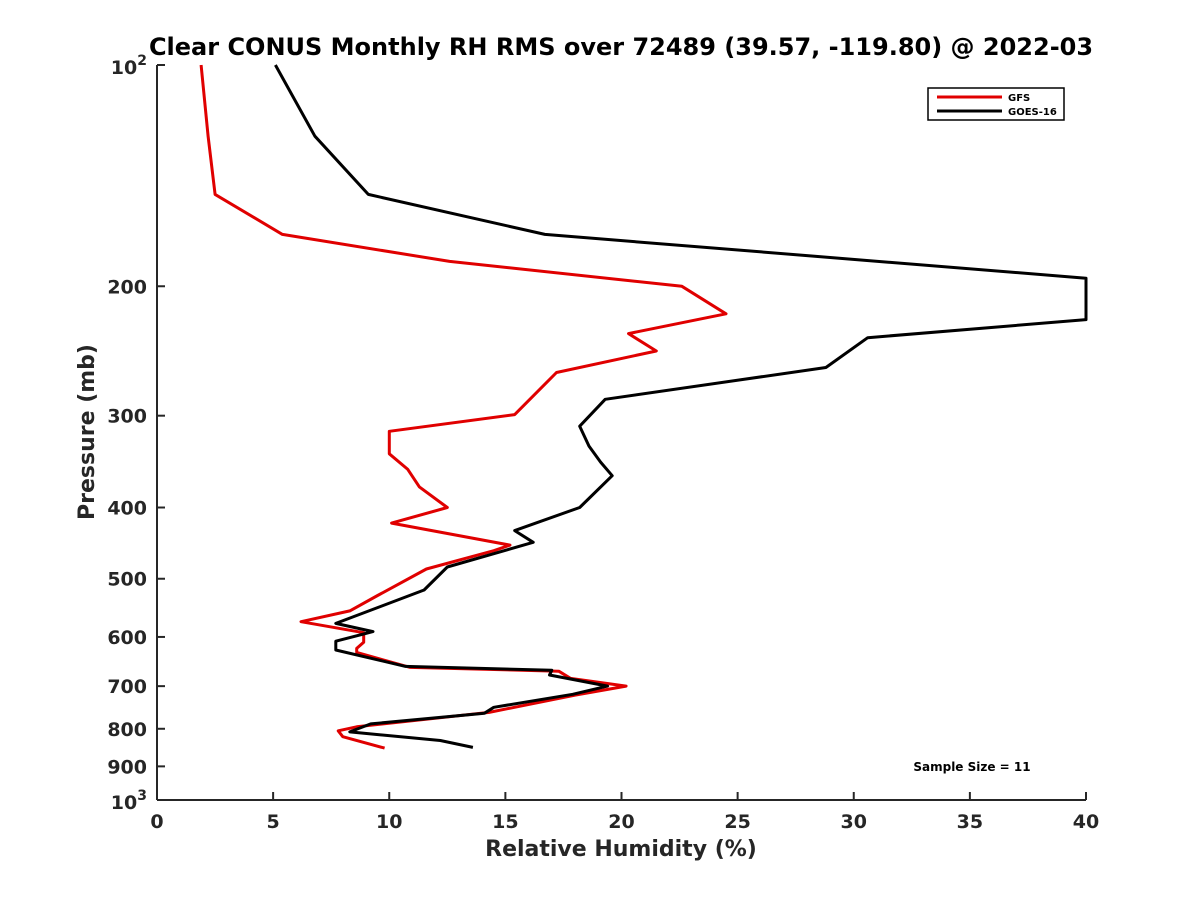 The image size is (1200, 900). I want to click on x-tick-label: 25, so click(737, 822).